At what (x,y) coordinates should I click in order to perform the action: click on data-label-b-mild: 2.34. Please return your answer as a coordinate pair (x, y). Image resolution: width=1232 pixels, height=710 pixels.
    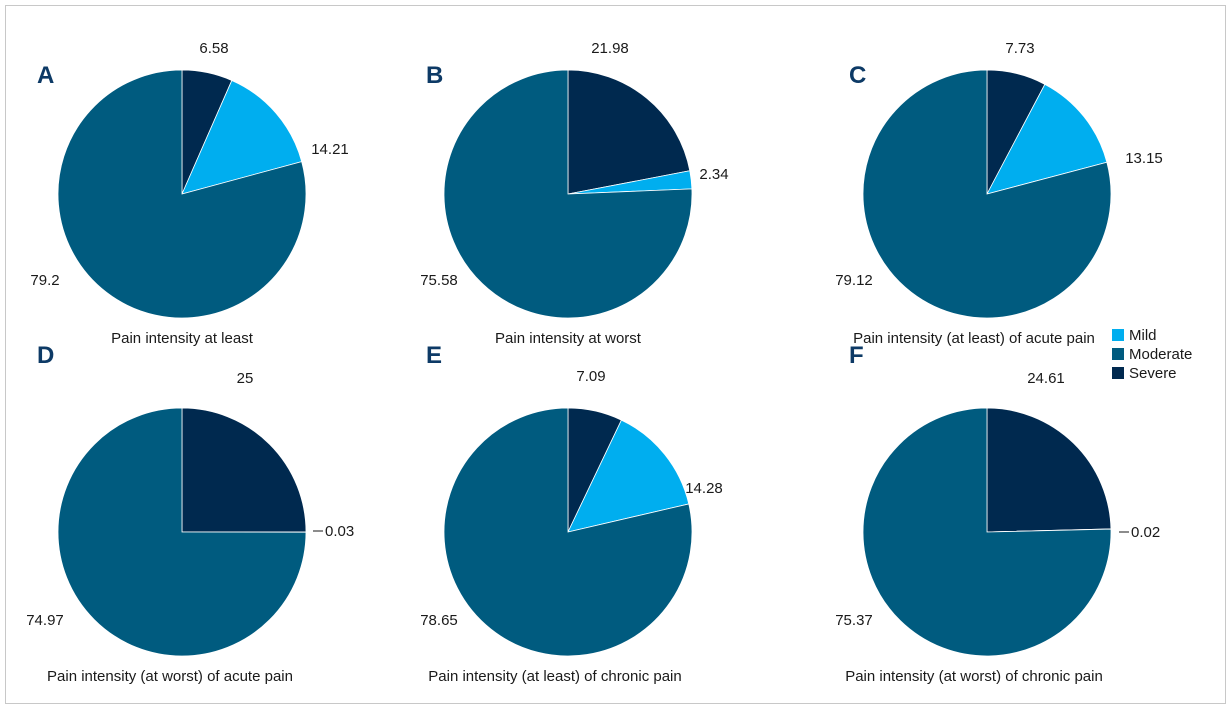
    Looking at the image, I should click on (713, 174).